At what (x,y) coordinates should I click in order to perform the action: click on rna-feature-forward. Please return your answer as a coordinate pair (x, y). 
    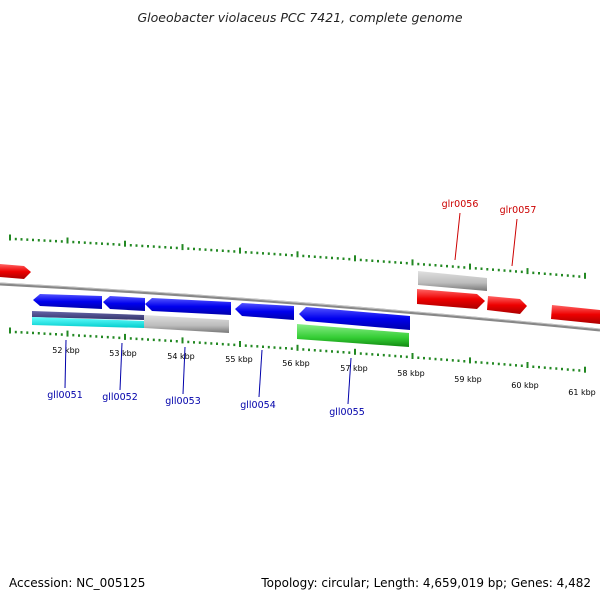
    Looking at the image, I should click on (452, 281).